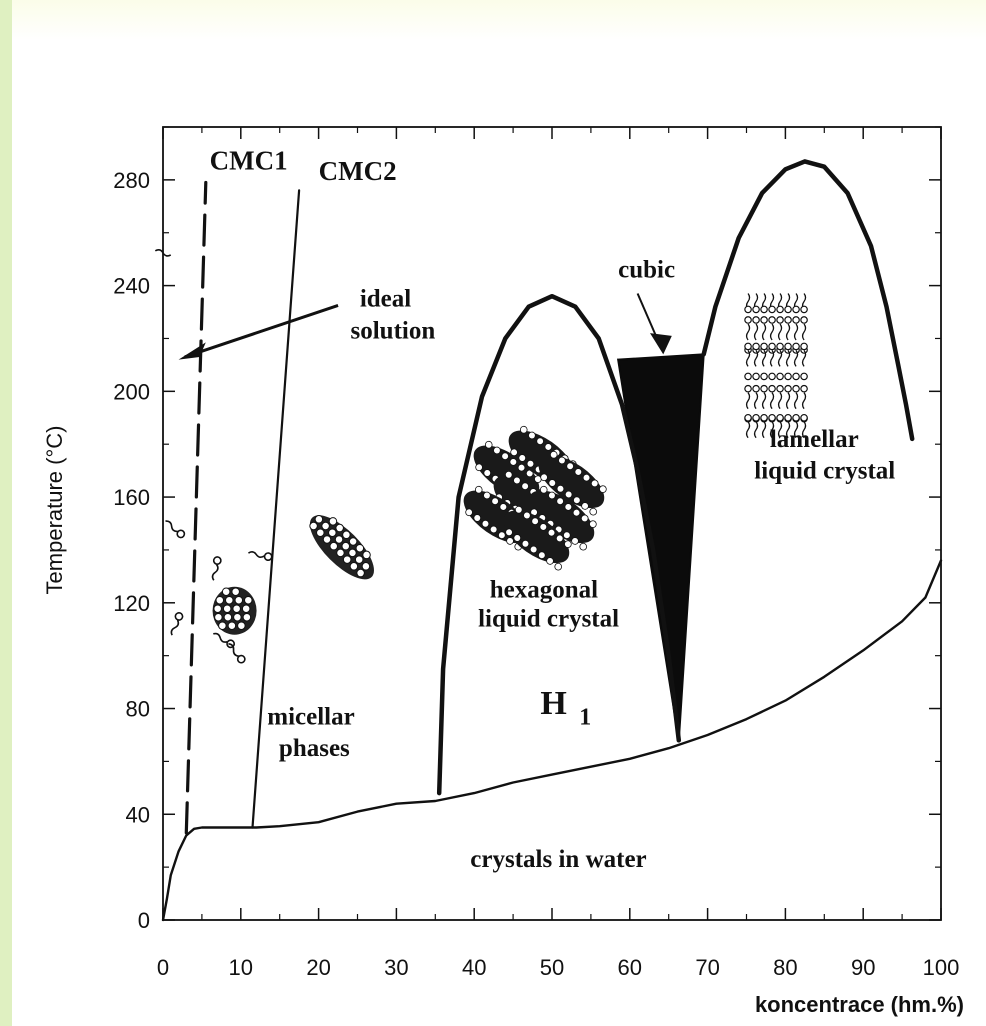 The width and height of the screenshot is (986, 1026). What do you see at coordinates (558, 859) in the screenshot?
I see `crystals-in-water-label: crystals in water` at bounding box center [558, 859].